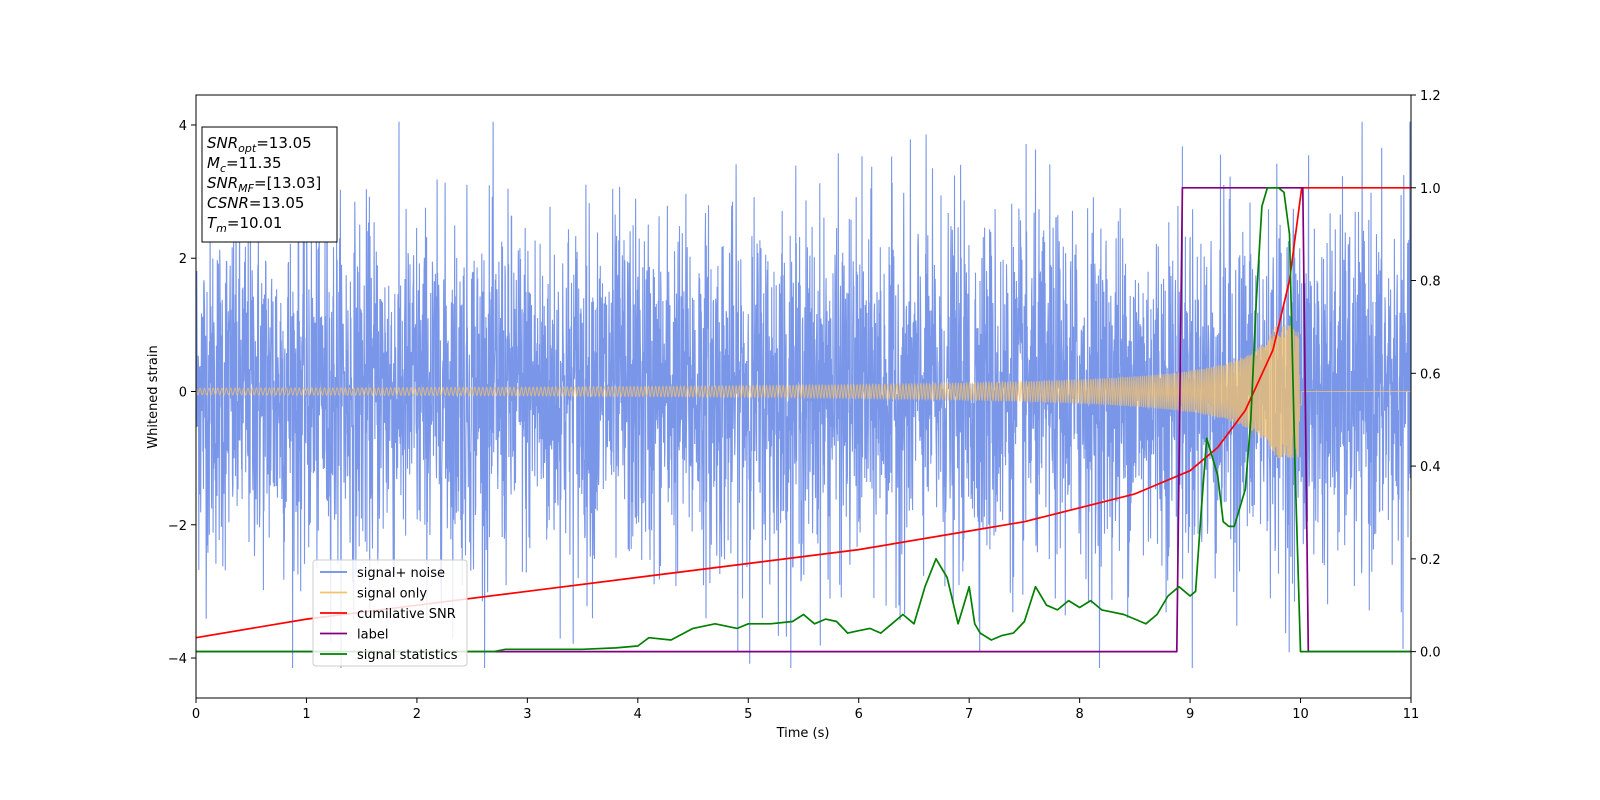 This screenshot has height=800, width=1600. Describe the element at coordinates (177, 526) in the screenshot. I see `y-tick-label: −2` at that location.